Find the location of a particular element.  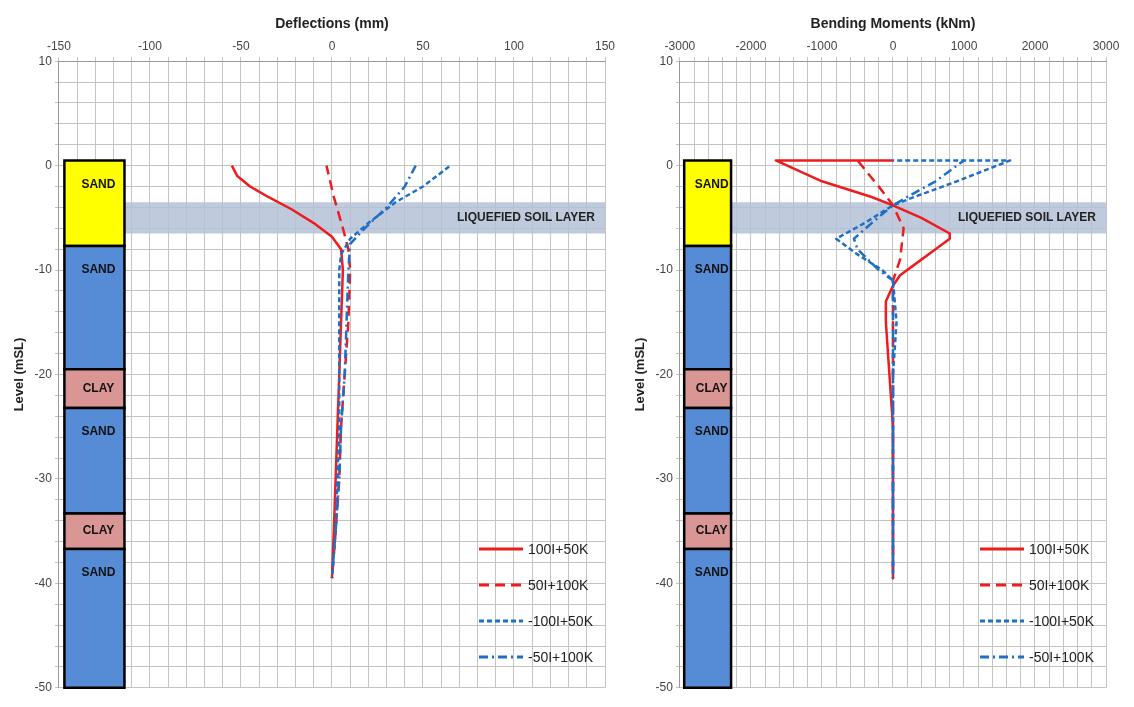

x-tick-label: -2000 is located at coordinates (751, 46).